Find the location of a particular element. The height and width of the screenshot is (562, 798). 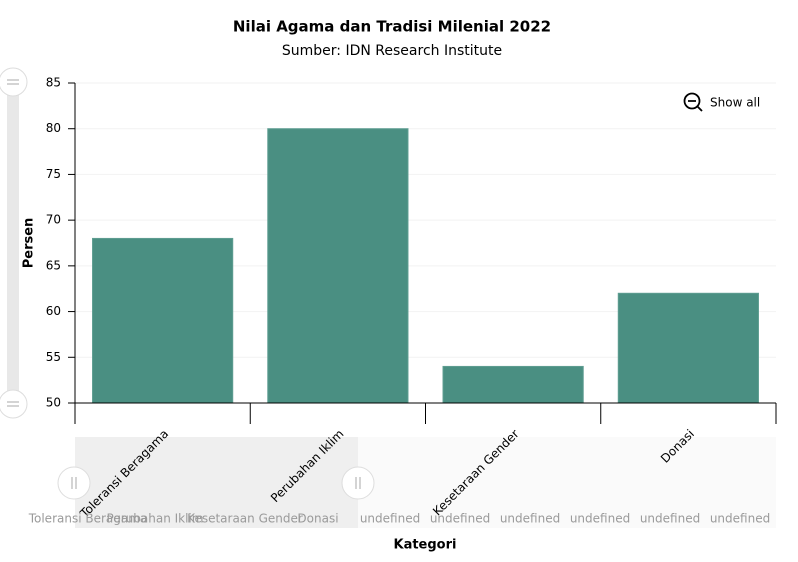

zoom-out-button: Show all is located at coordinates (722, 102).